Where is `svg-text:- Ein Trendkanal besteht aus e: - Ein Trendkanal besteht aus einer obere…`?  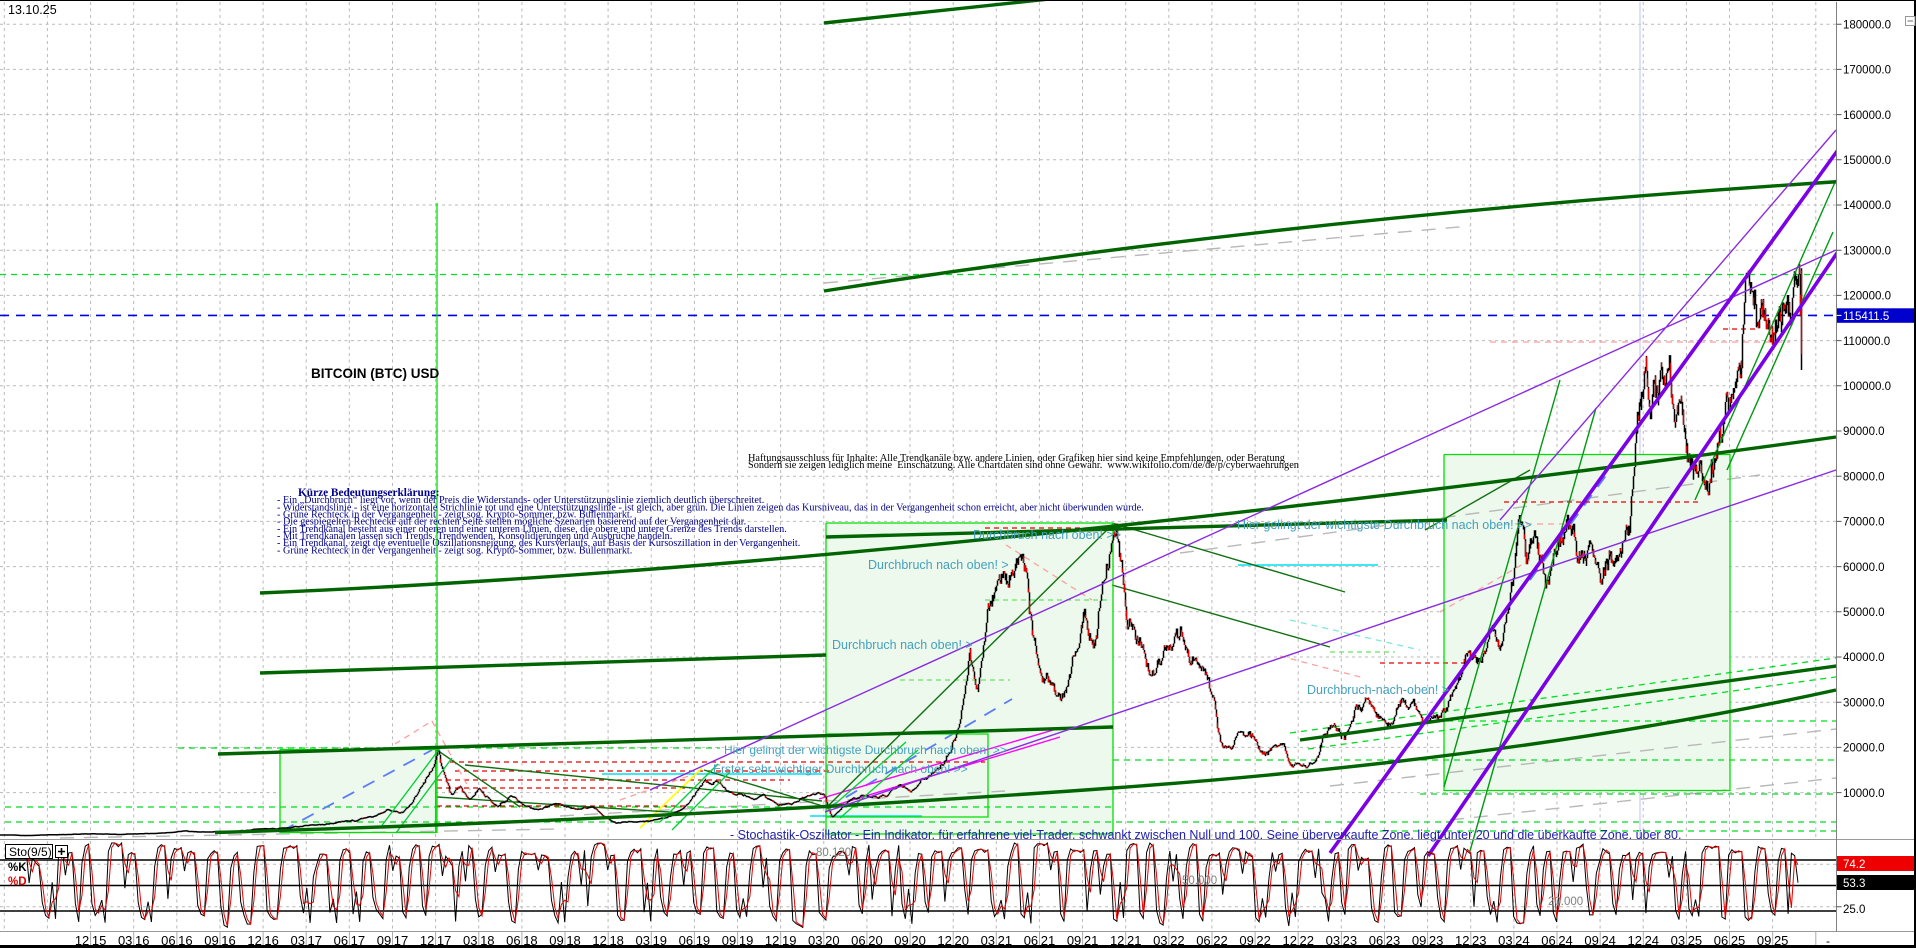 svg-text:- Ein Trendkanal besteht aus e: - Ein Trendkanal besteht aus einer obere… is located at coordinates (532, 529).